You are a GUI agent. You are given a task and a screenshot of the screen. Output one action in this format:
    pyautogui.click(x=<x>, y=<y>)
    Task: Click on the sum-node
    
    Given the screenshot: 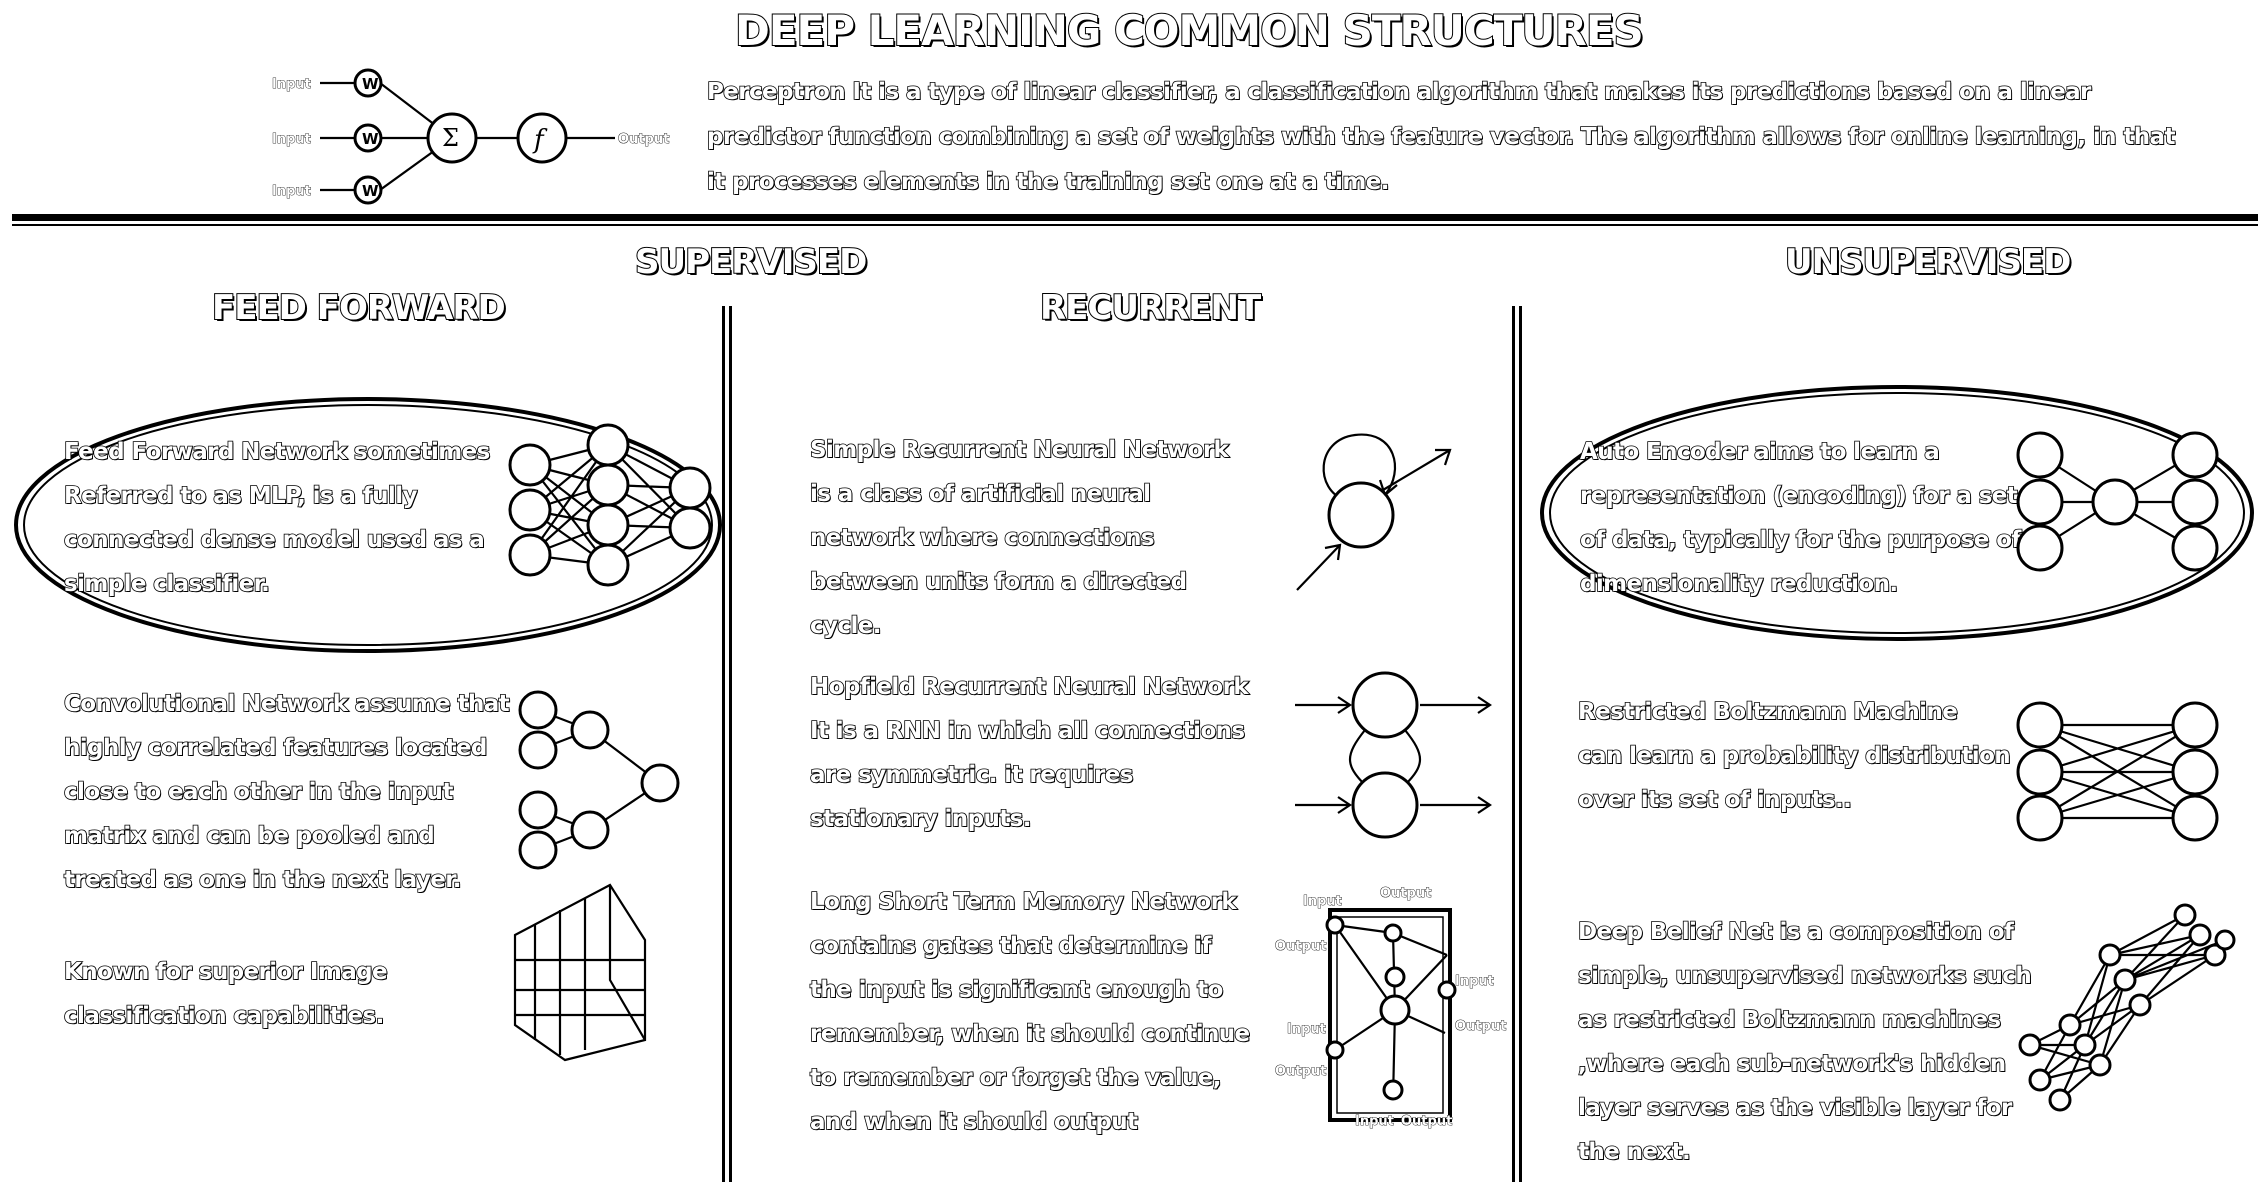 What is the action you would take?
    pyautogui.click(x=452, y=138)
    